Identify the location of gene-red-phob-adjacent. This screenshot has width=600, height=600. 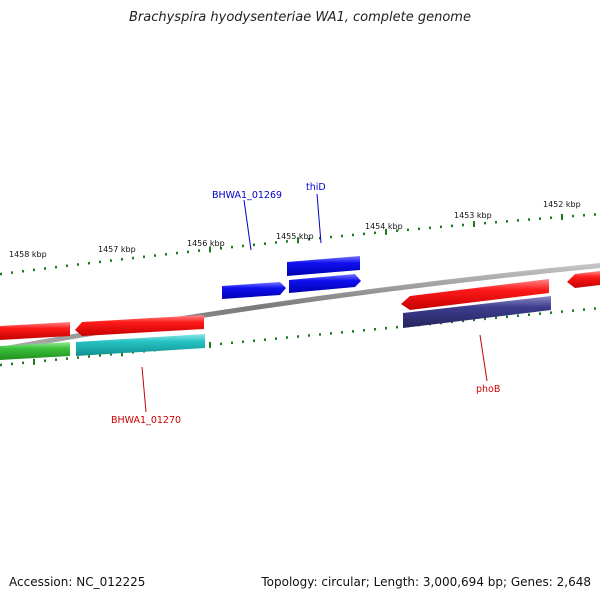
(475, 294).